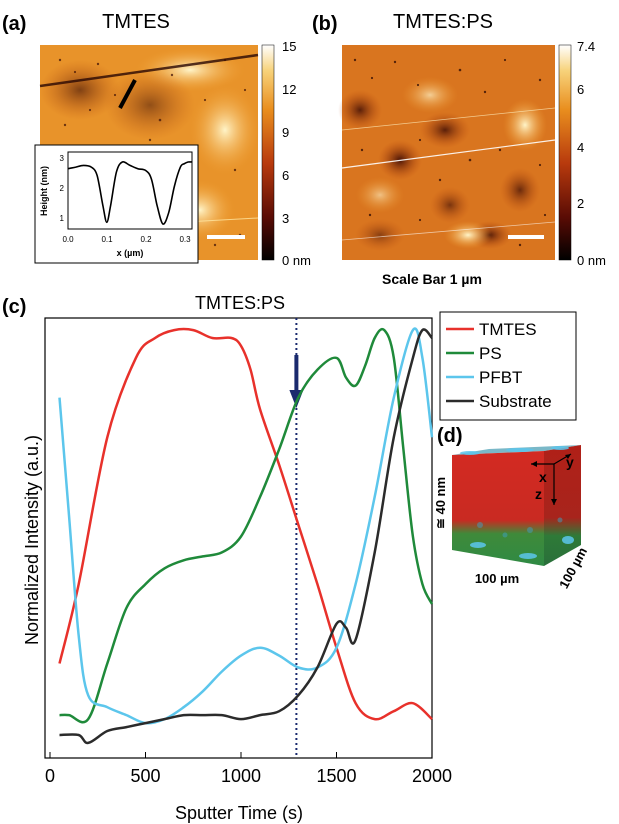 The image size is (619, 824). What do you see at coordinates (325, 24) in the screenshot?
I see `panel-b-label: (b)` at bounding box center [325, 24].